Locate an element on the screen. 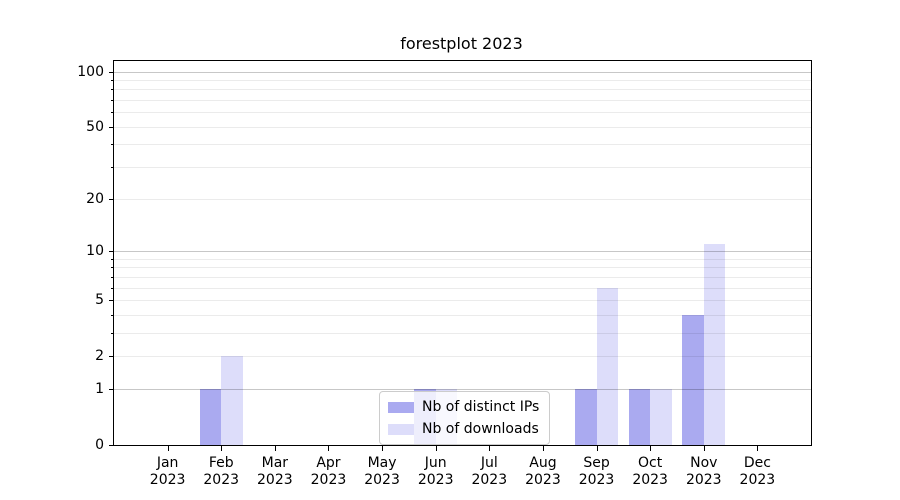  x-tick-label-jan: Jan 2023 is located at coordinates (168, 471).